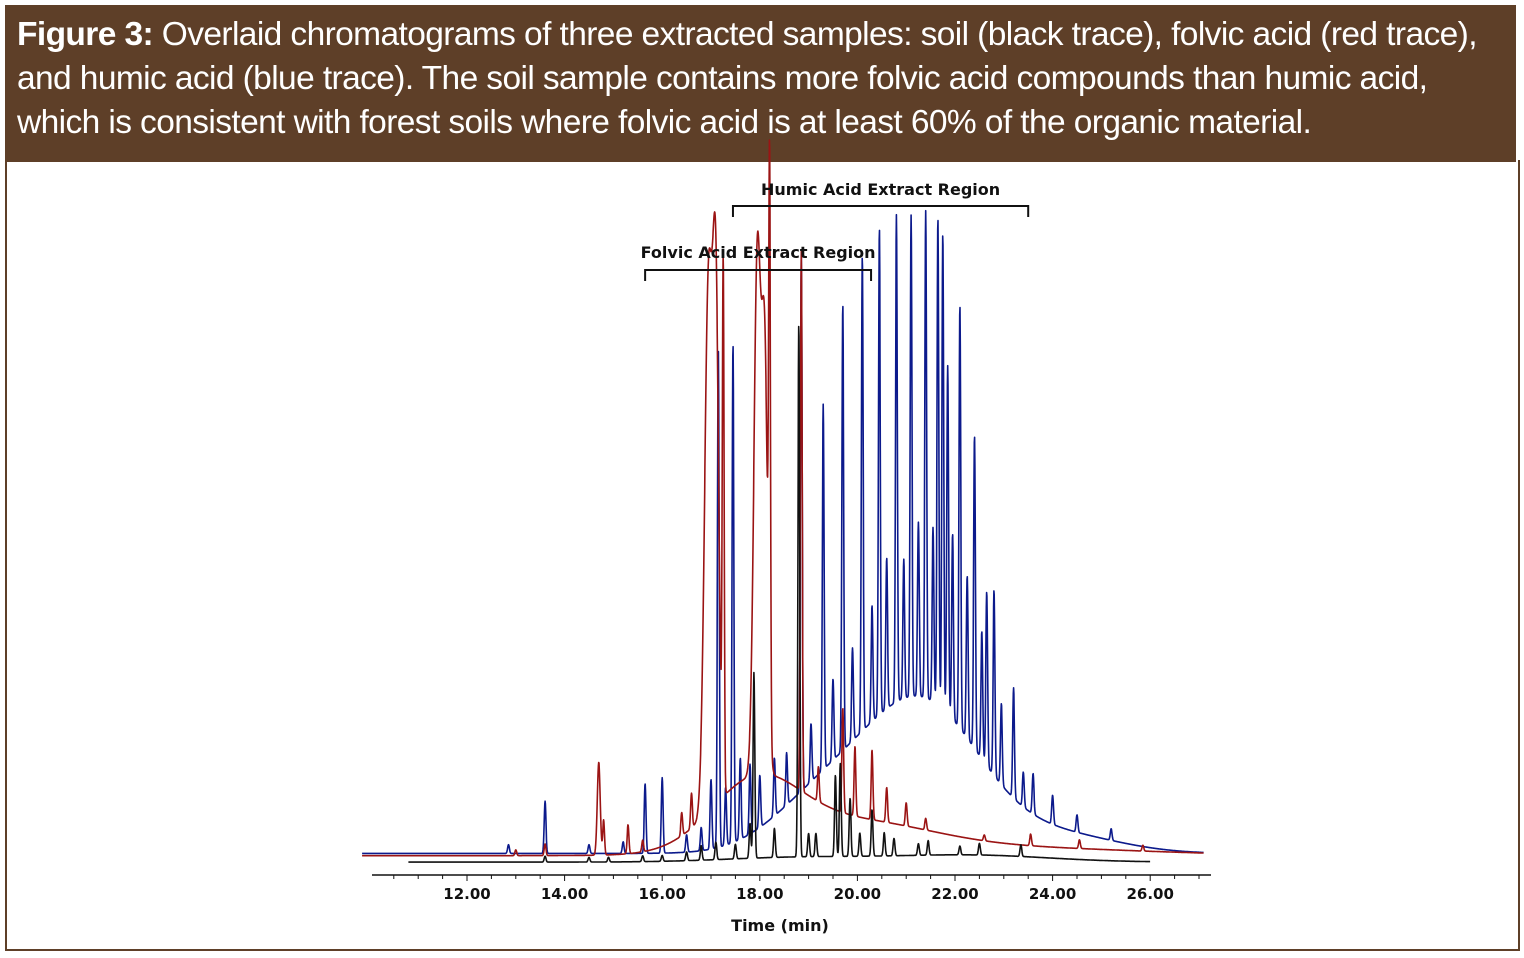  I want to click on x-tick-label: 22.00, so click(954, 894).